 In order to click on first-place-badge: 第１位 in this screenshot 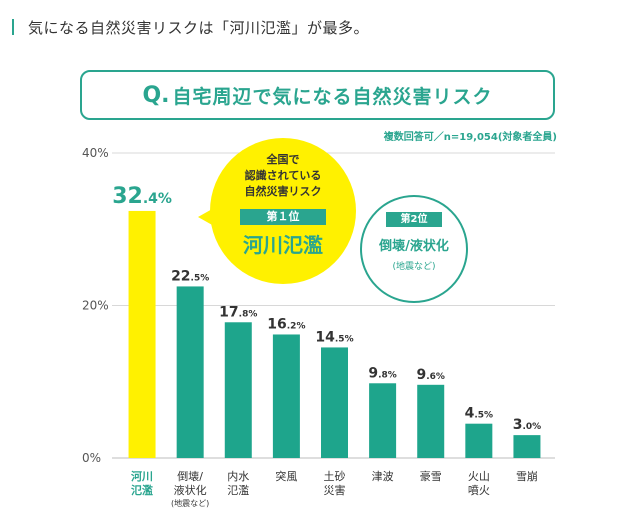, I will do `click(283, 217)`.